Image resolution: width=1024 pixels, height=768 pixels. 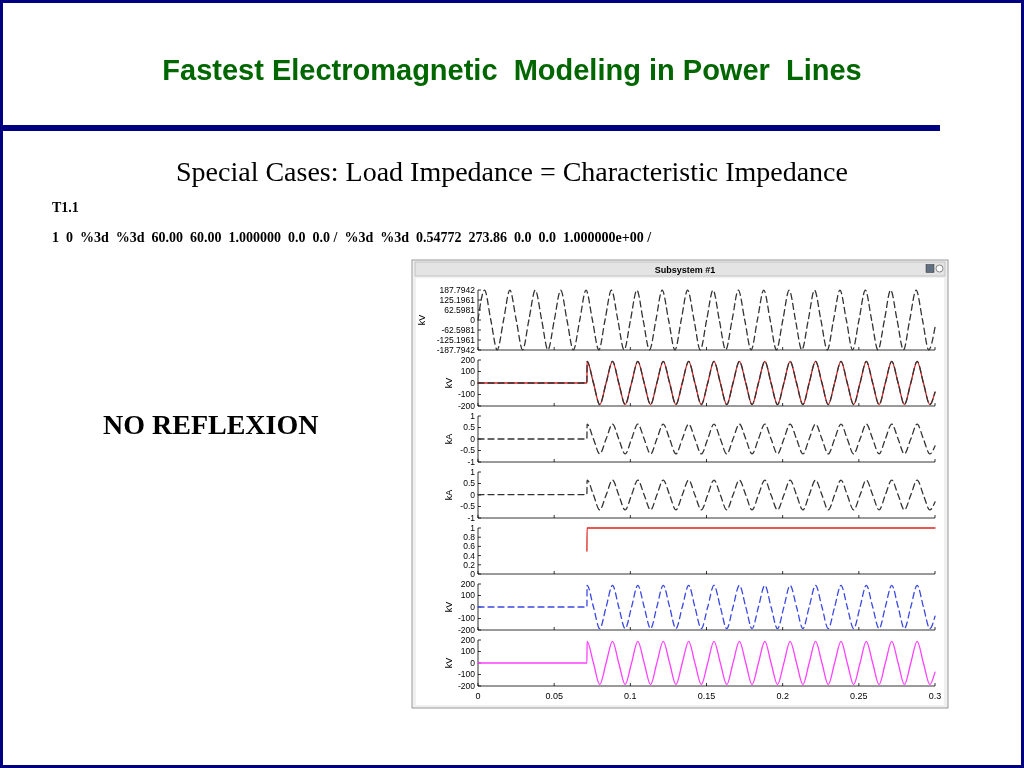 What do you see at coordinates (456, 349) in the screenshot?
I see `y-tick-label: -187.7942` at bounding box center [456, 349].